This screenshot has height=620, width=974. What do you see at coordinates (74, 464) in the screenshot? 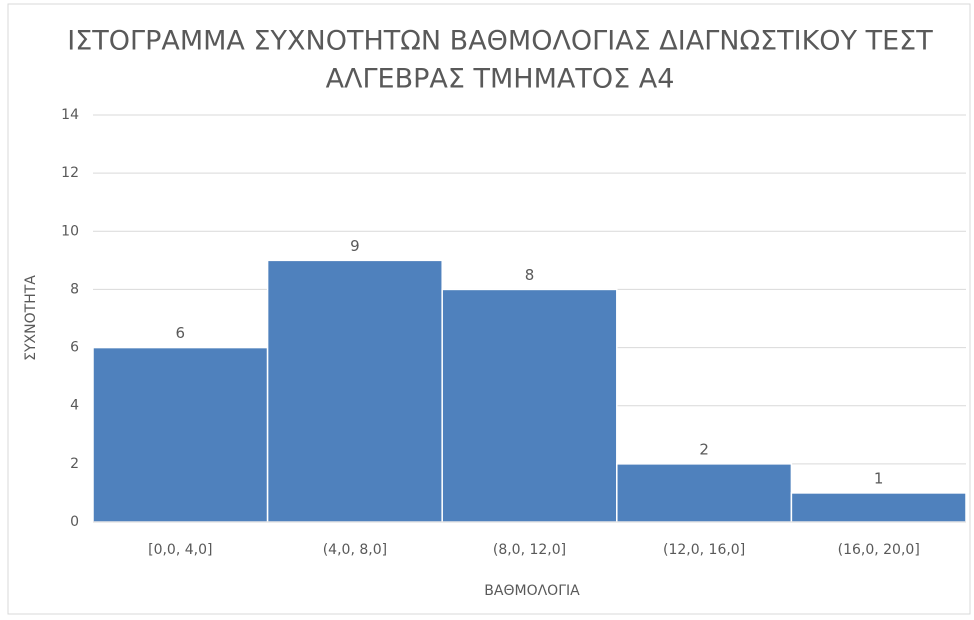
I see `y-tick-label: 2` at bounding box center [74, 464].